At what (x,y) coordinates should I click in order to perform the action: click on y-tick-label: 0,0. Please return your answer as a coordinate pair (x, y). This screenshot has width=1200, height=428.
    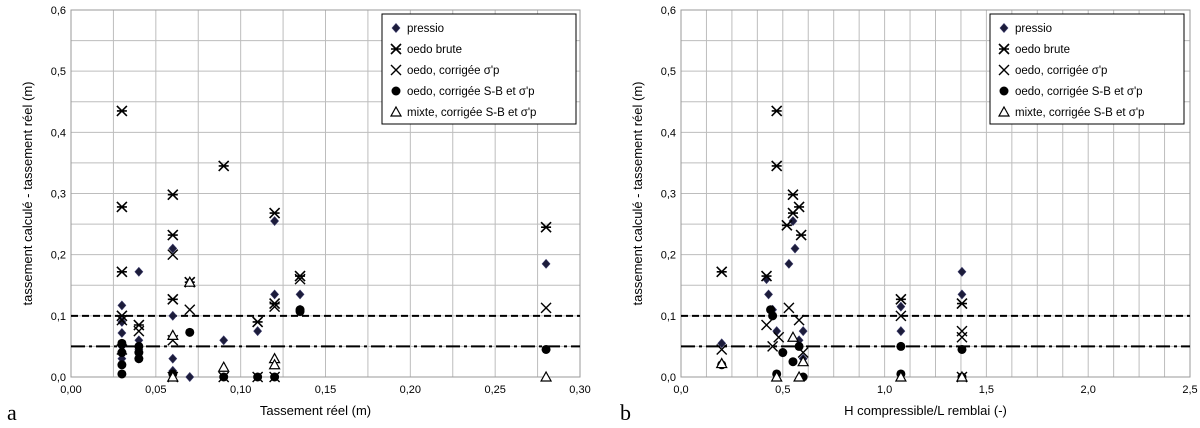
    Looking at the image, I should click on (668, 378).